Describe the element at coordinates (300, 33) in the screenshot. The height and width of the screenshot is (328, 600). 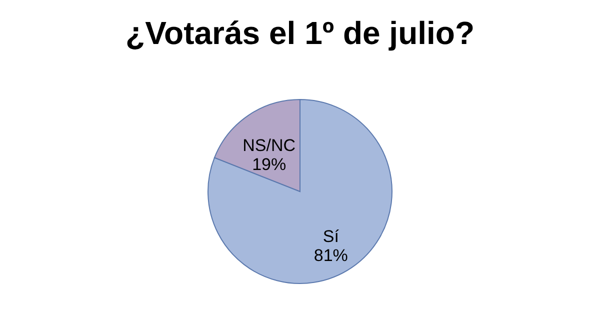
I see `chart-title: ¿Votarás el 1º de julio?` at that location.